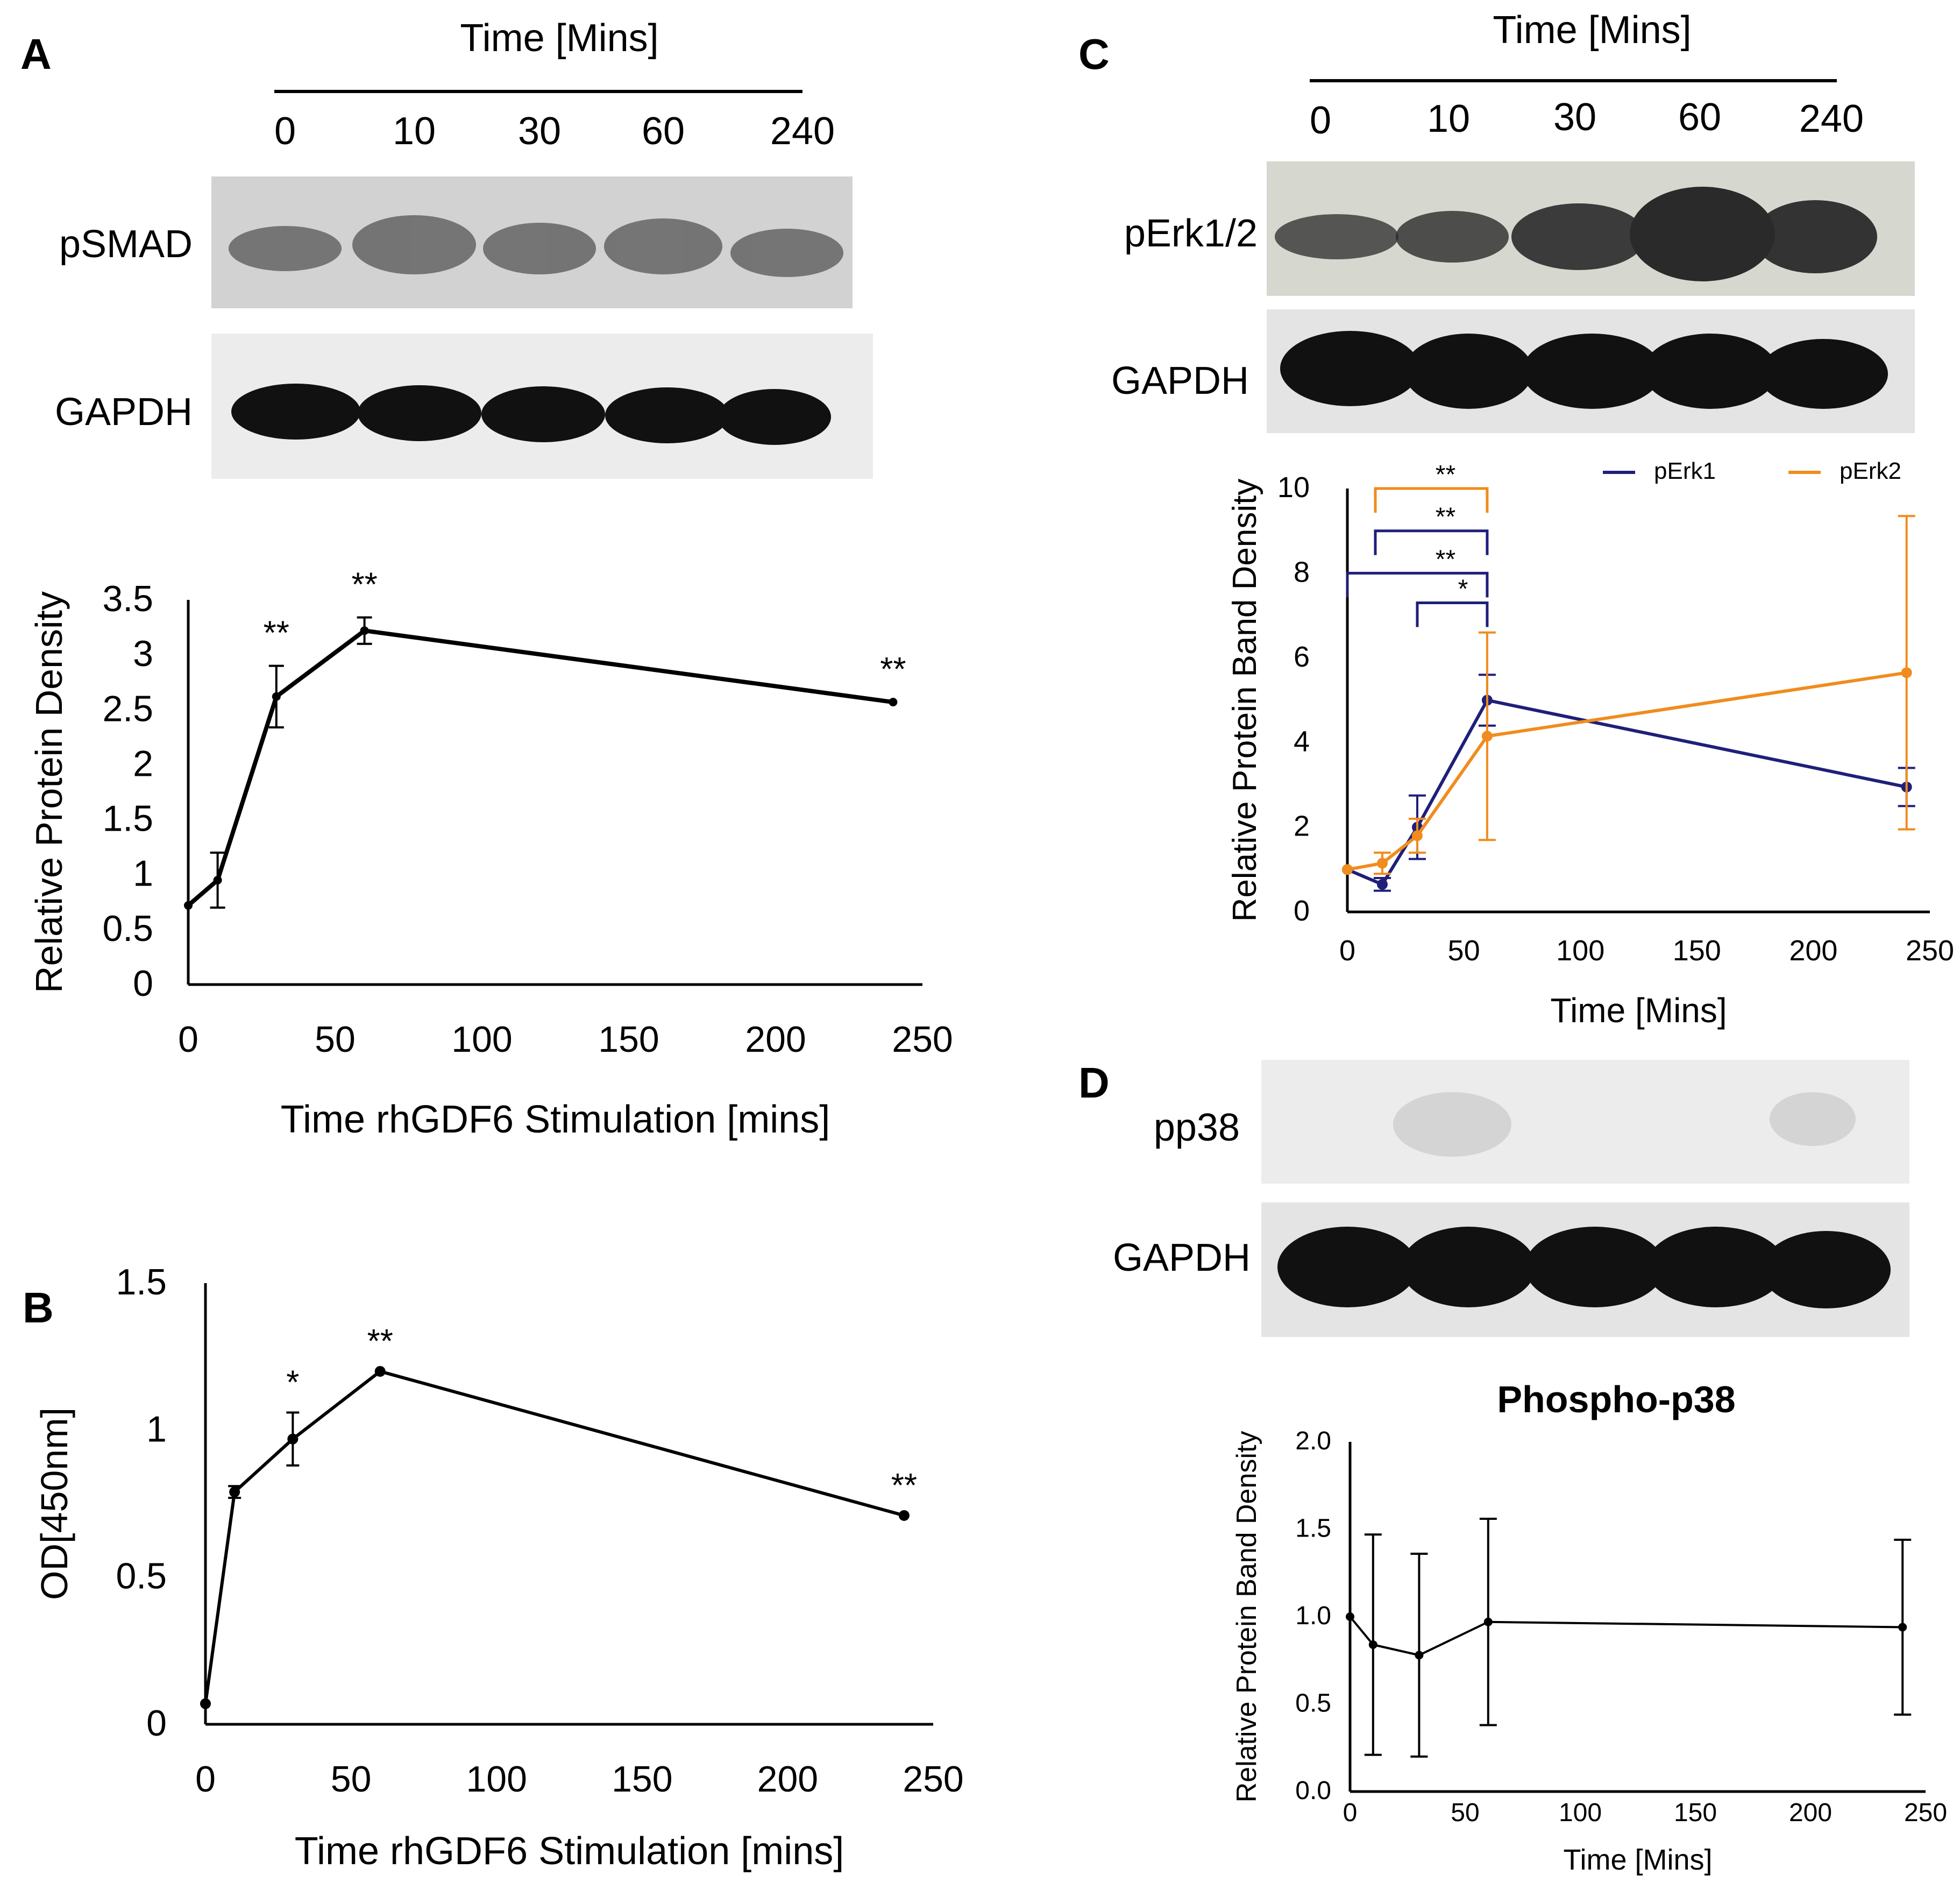  I want to click on legend-label: pErk2, so click(1871, 471).